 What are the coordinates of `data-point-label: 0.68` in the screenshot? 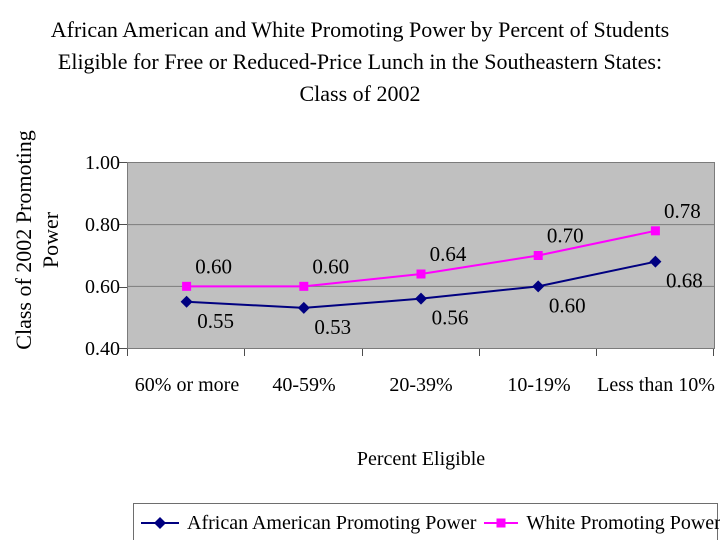 It's located at (684, 281).